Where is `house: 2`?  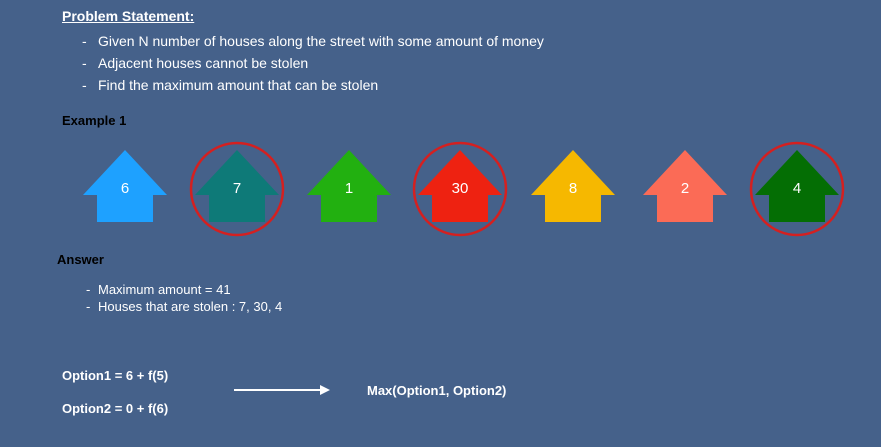
house: 2 is located at coordinates (685, 186).